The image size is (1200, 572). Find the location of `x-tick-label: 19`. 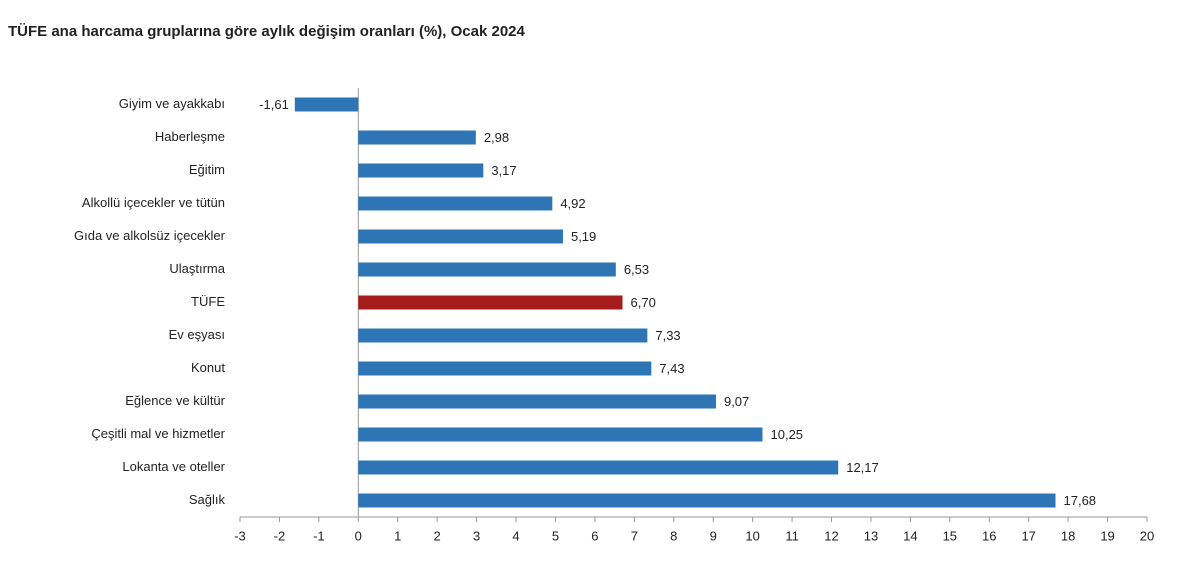

x-tick-label: 19 is located at coordinates (1107, 535).